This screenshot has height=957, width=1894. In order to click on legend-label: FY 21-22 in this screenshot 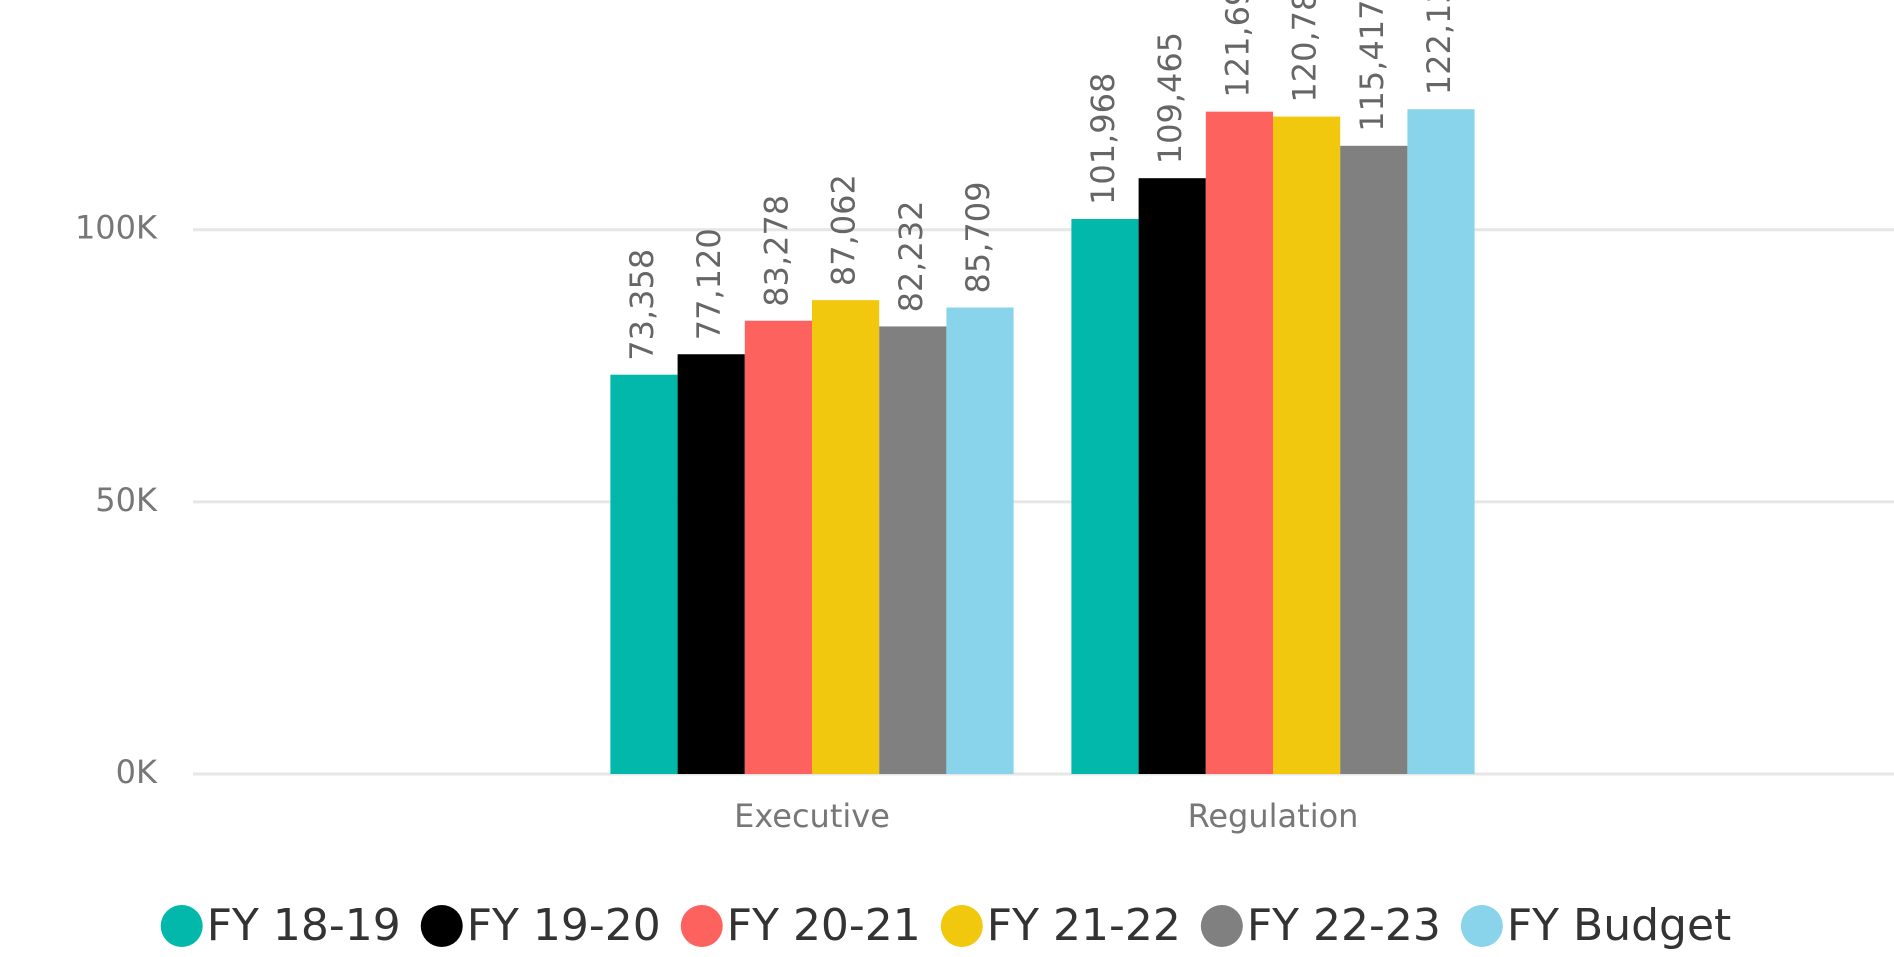, I will do `click(1084, 925)`.